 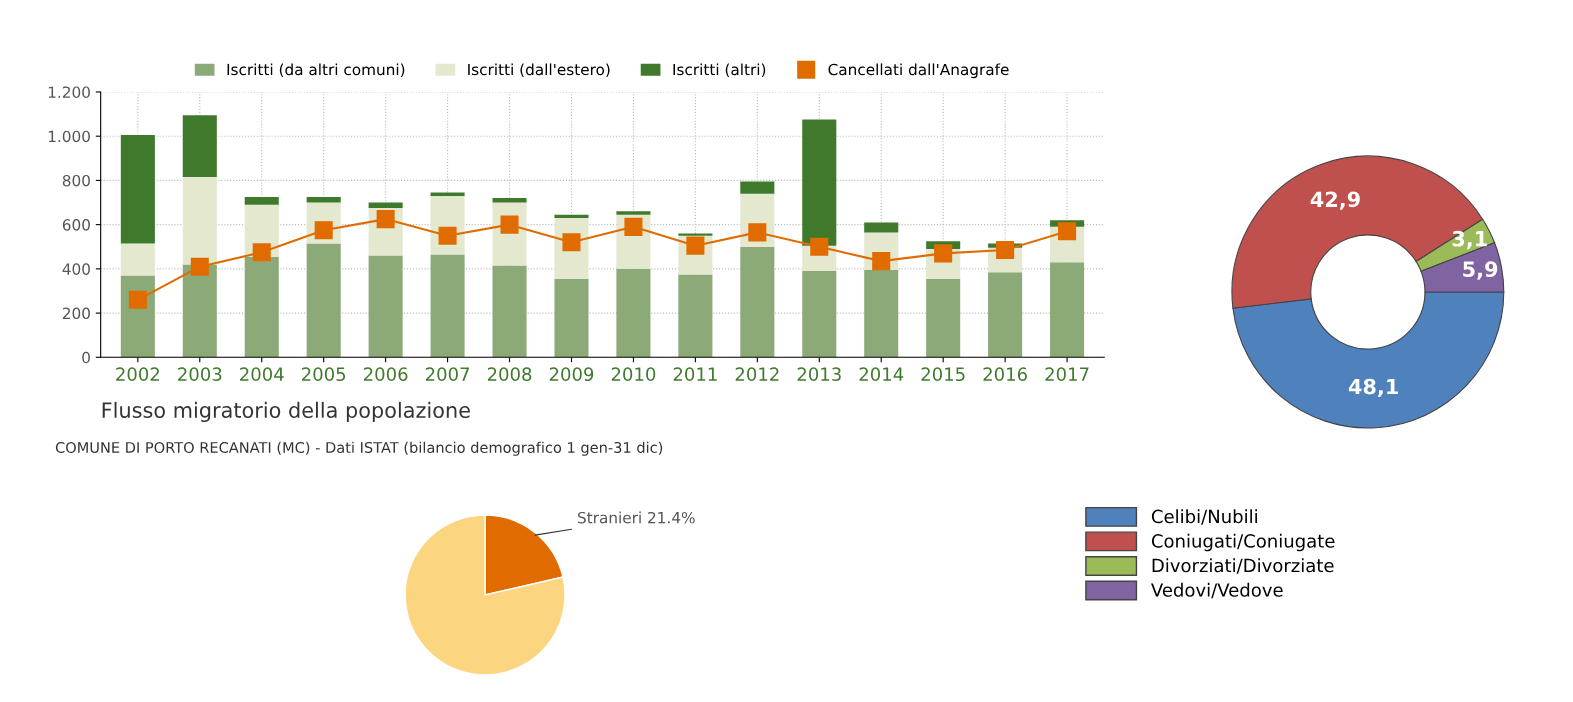 I want to click on legend-label: Iscritti (altri), so click(x=719, y=70).